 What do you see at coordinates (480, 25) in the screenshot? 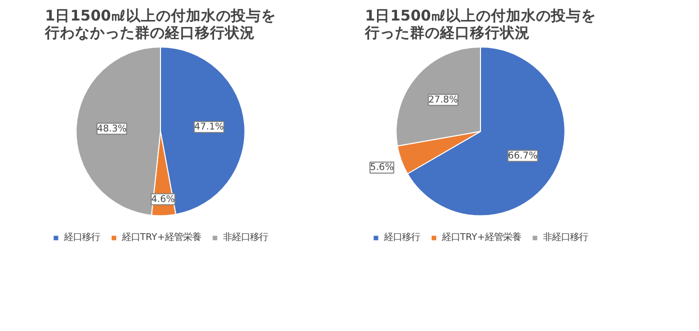
I see `chart-title: 1日1500㎖以上の付加水の投与を行った群の経口移行状況` at bounding box center [480, 25].